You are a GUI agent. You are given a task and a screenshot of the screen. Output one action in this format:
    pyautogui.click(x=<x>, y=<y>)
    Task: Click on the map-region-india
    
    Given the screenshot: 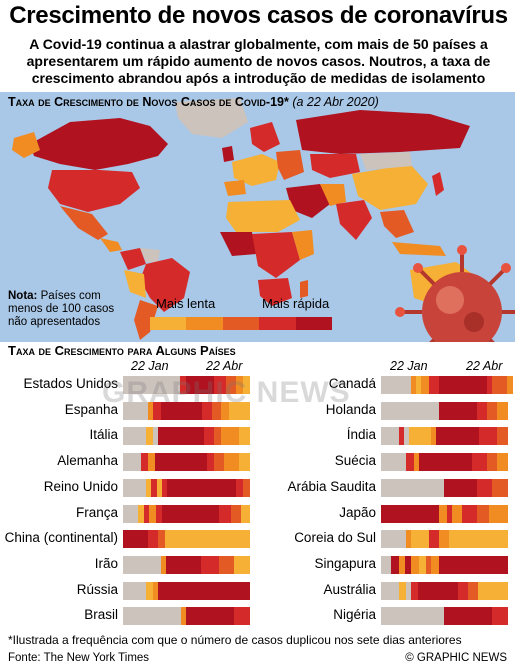 What is the action you would take?
    pyautogui.click(x=354, y=220)
    